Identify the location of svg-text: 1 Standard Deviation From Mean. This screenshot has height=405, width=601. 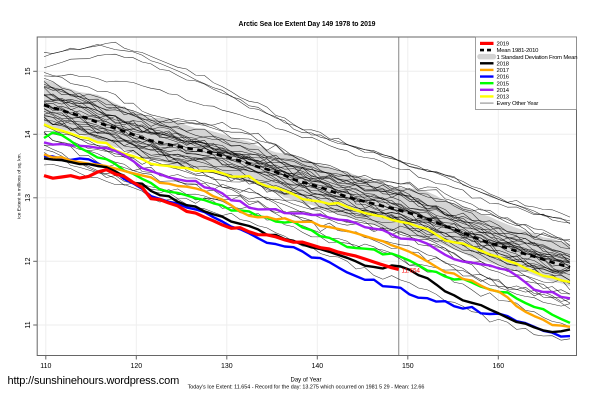
(537, 58).